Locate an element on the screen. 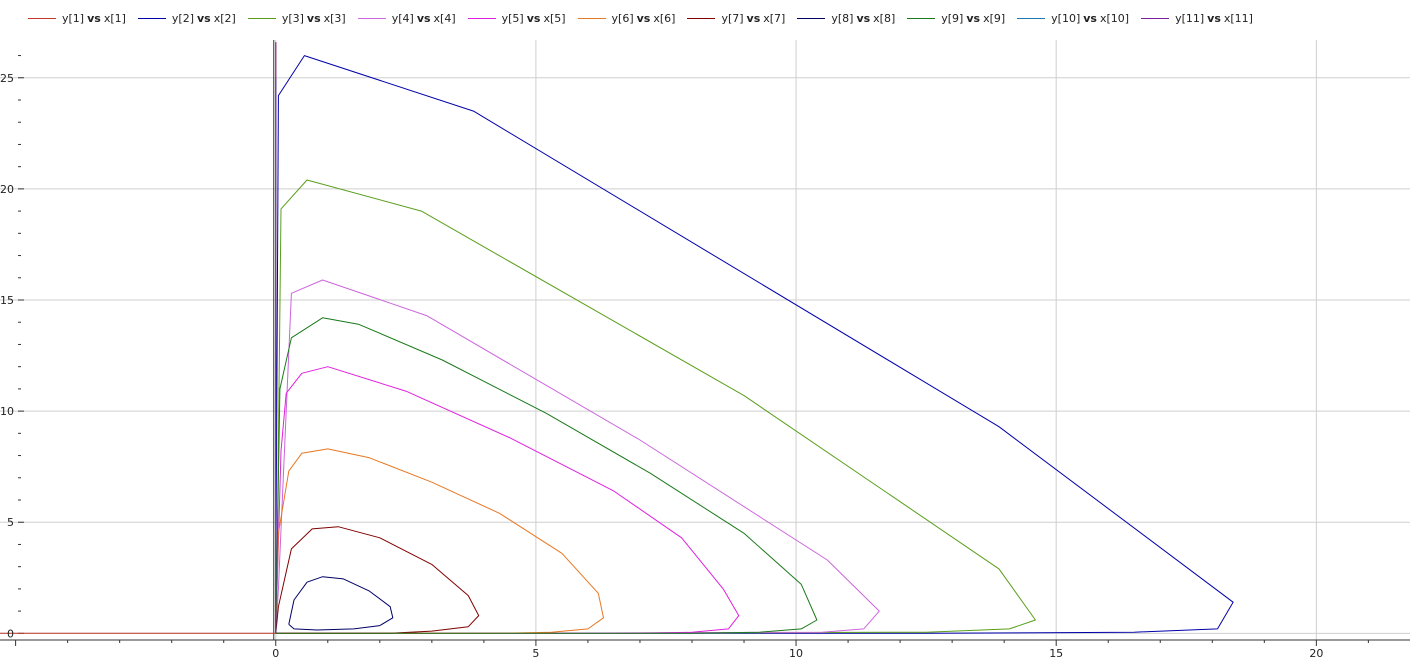 This screenshot has height=663, width=1410. legend-item-4: y[4] vs x[4] is located at coordinates (406, 18).